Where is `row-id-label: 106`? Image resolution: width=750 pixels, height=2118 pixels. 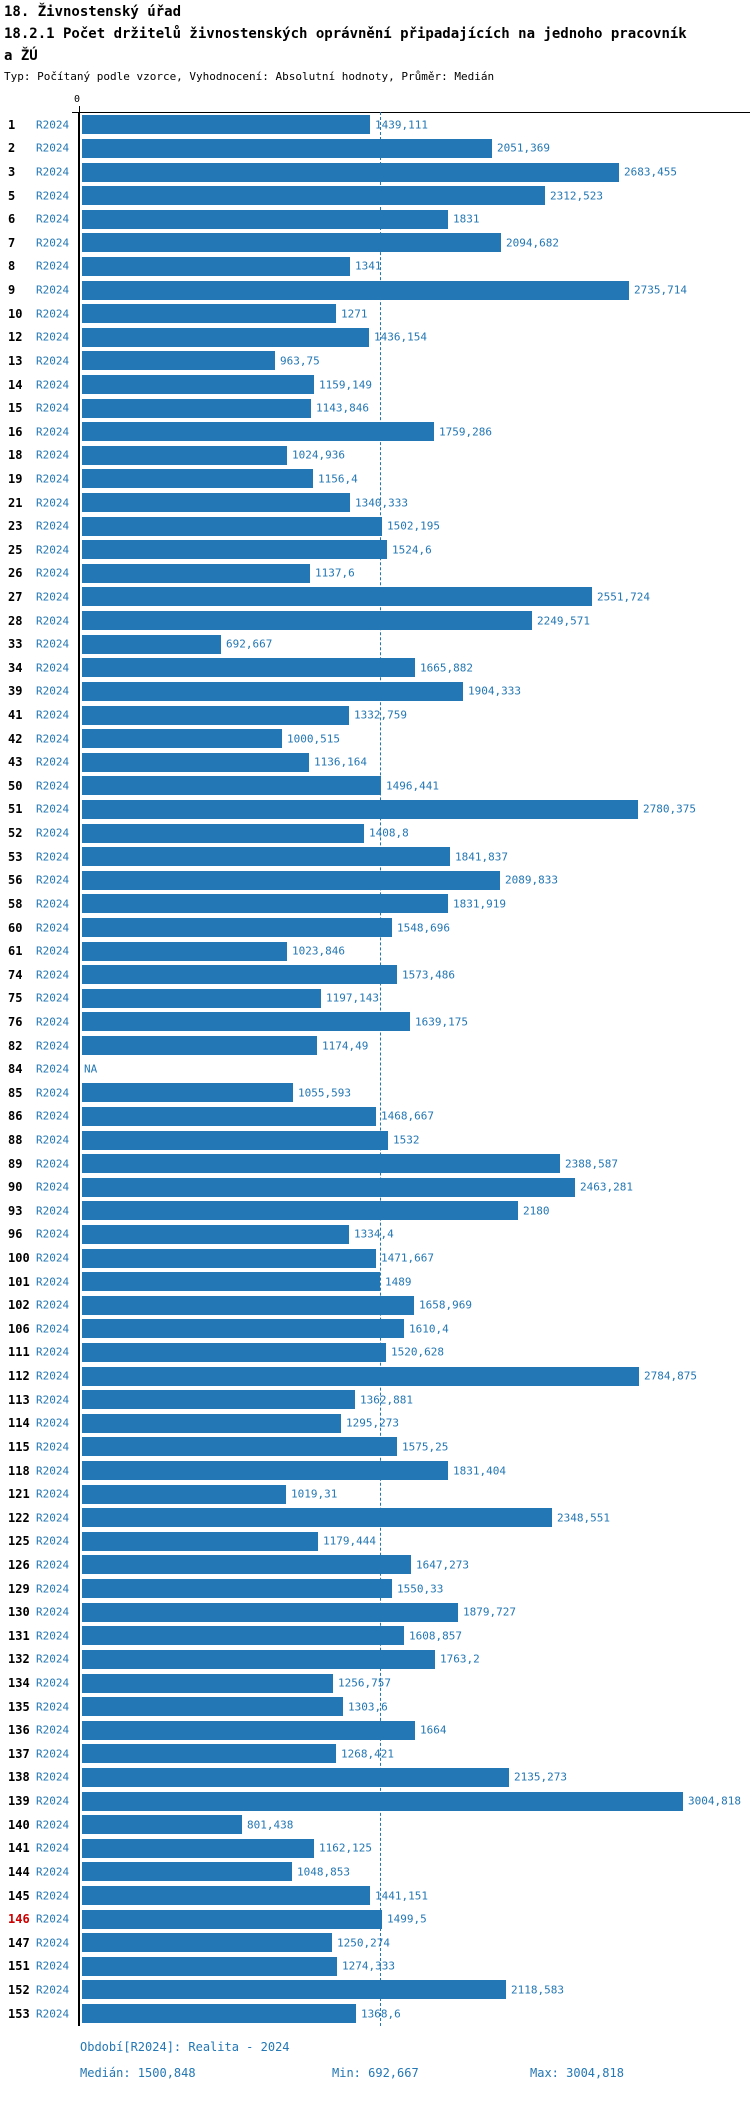
row-id-label: 106 is located at coordinates (19, 1328).